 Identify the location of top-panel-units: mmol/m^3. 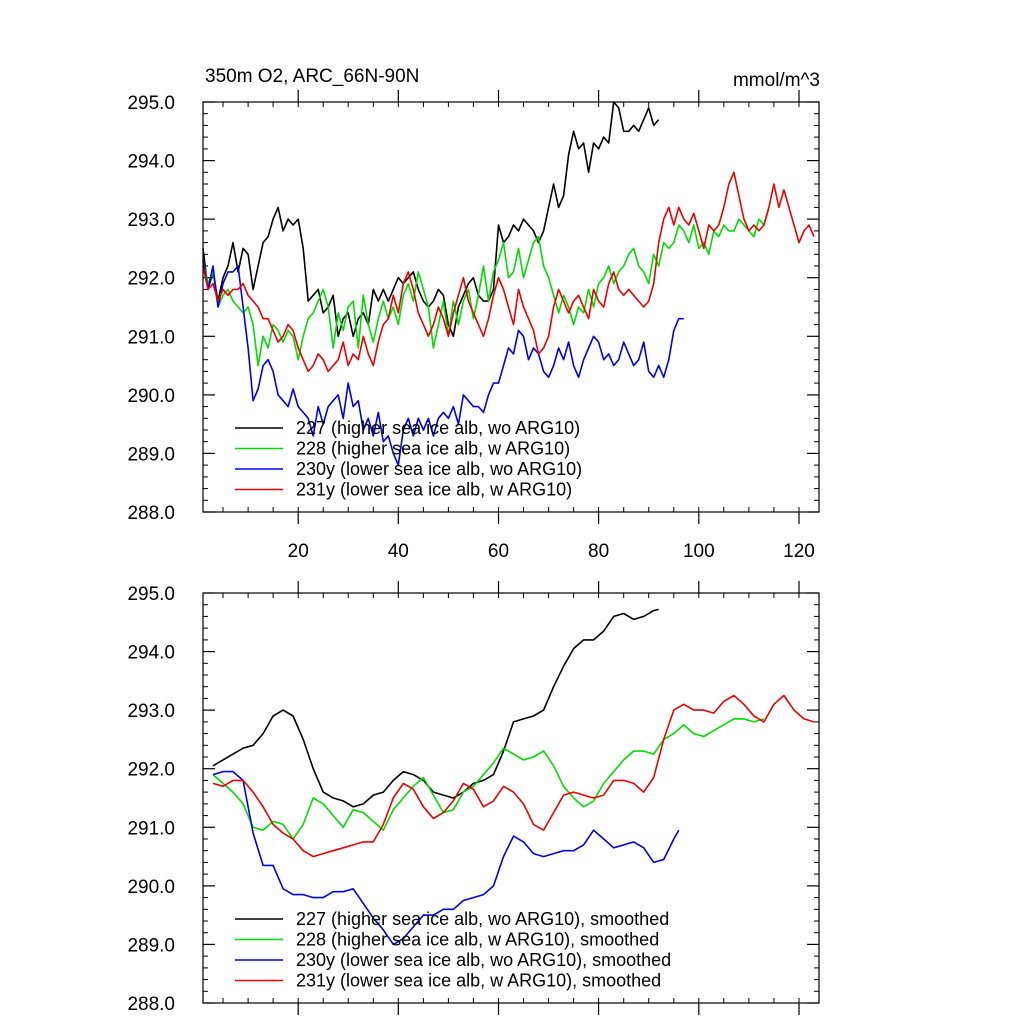
(776, 80).